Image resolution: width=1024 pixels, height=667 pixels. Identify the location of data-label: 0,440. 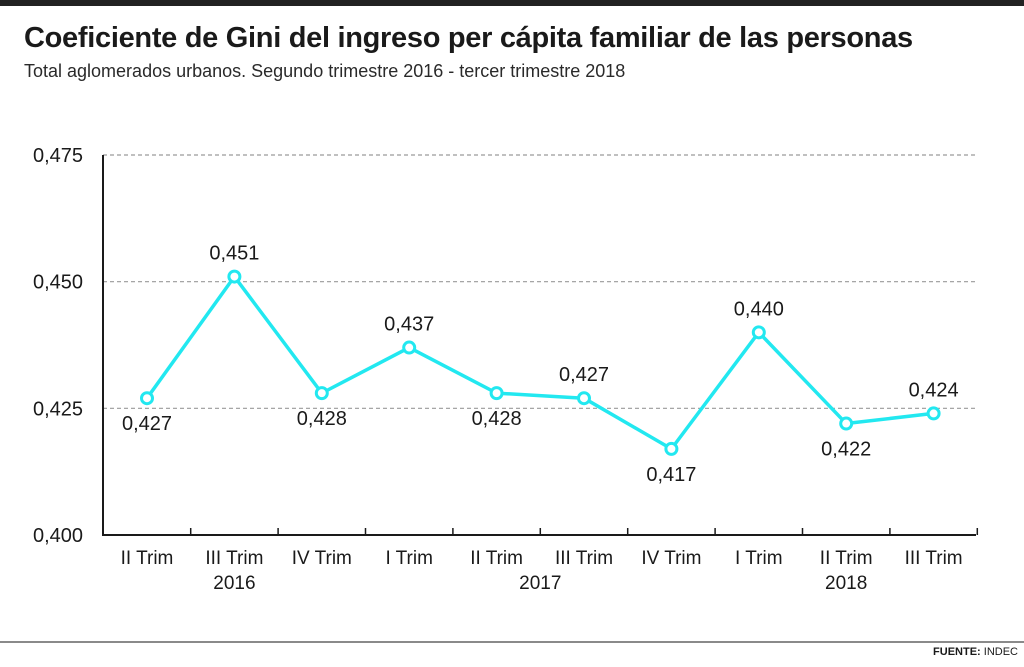
(759, 309).